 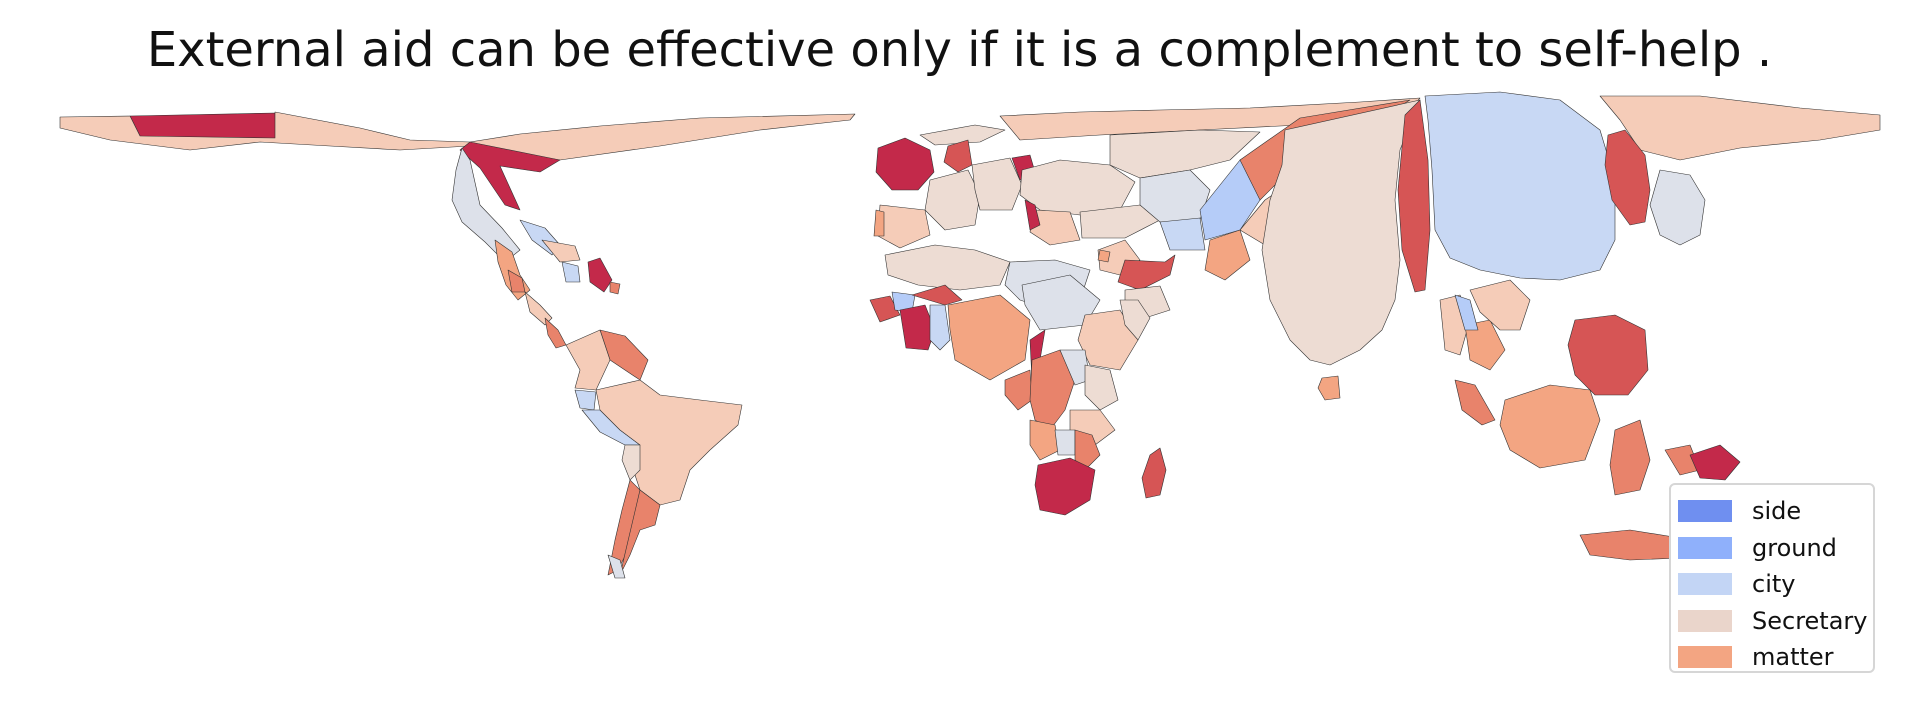 I want to click on region-iceland, so click(x=962, y=135).